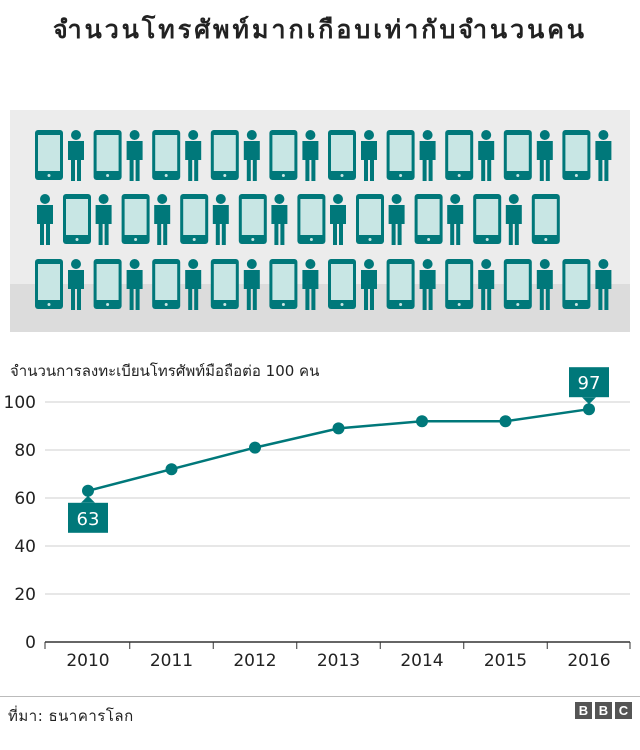 This screenshot has height=750, width=640. I want to click on footer-divider, so click(320, 696).